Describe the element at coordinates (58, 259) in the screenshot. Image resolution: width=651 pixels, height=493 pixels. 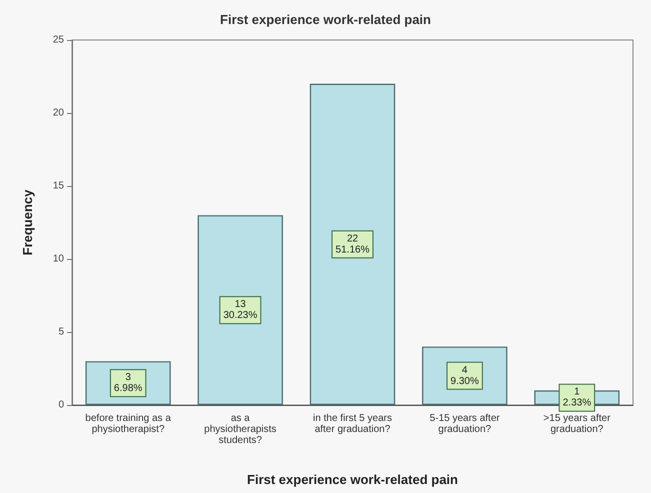
I see `y-tick-label: 10` at that location.